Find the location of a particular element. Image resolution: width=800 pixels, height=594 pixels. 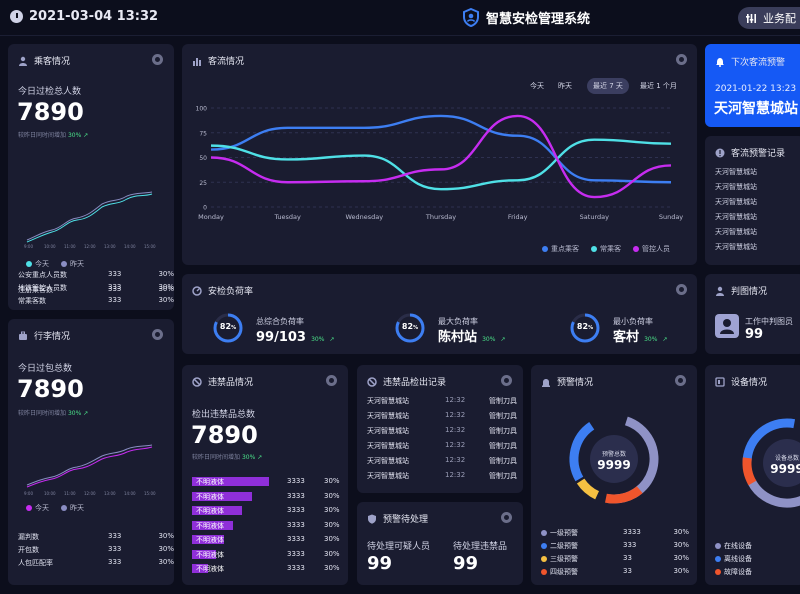

passenger-title: 乘客情况 is located at coordinates (52, 62).